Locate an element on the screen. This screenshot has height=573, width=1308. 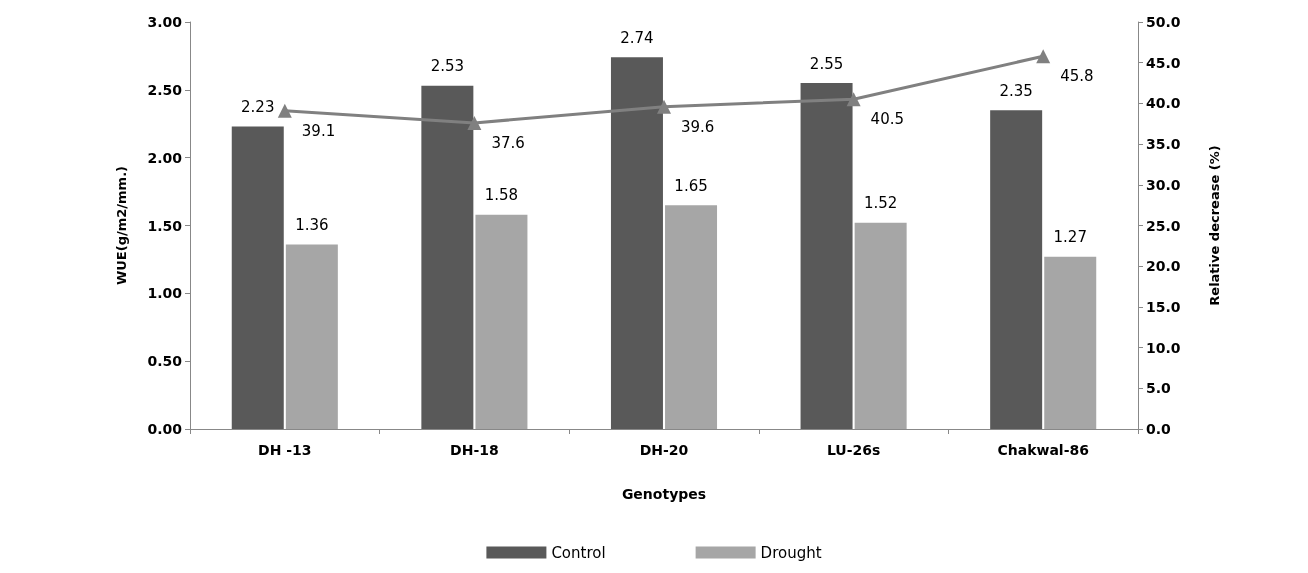
x-tick-label: DH-18 is located at coordinates (474, 450).